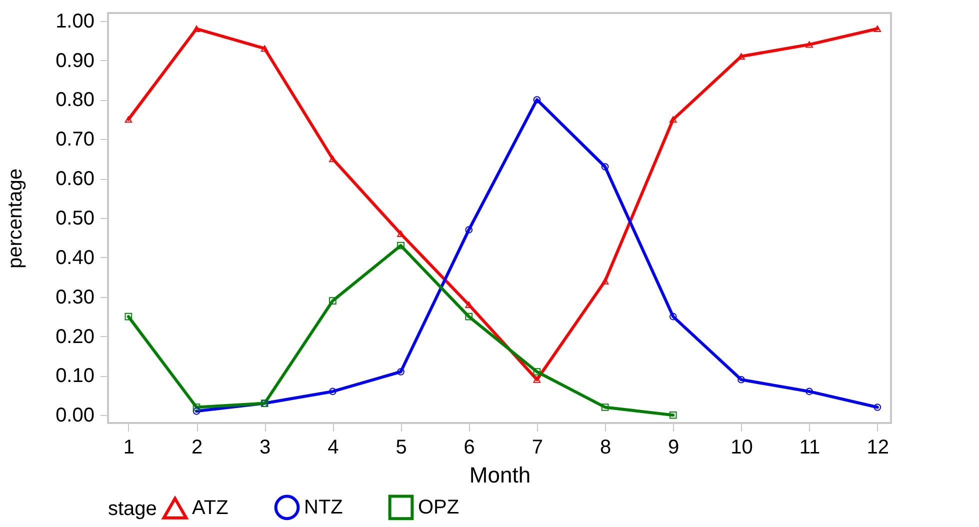 The height and width of the screenshot is (527, 979). I want to click on legend-label: ATZ, so click(210, 508).